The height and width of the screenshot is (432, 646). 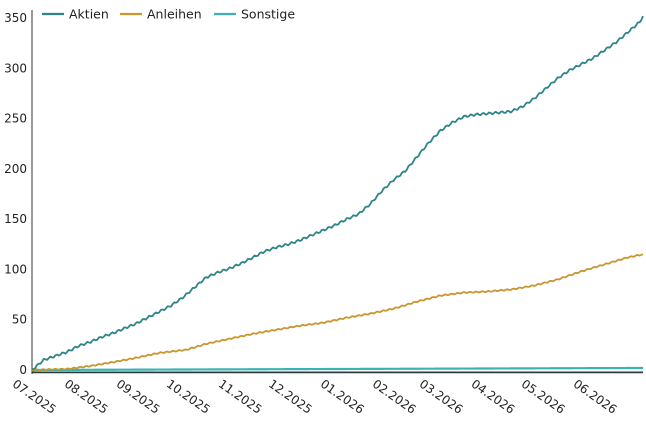 What do you see at coordinates (15, 68) in the screenshot?
I see `y-tick-label: 300` at bounding box center [15, 68].